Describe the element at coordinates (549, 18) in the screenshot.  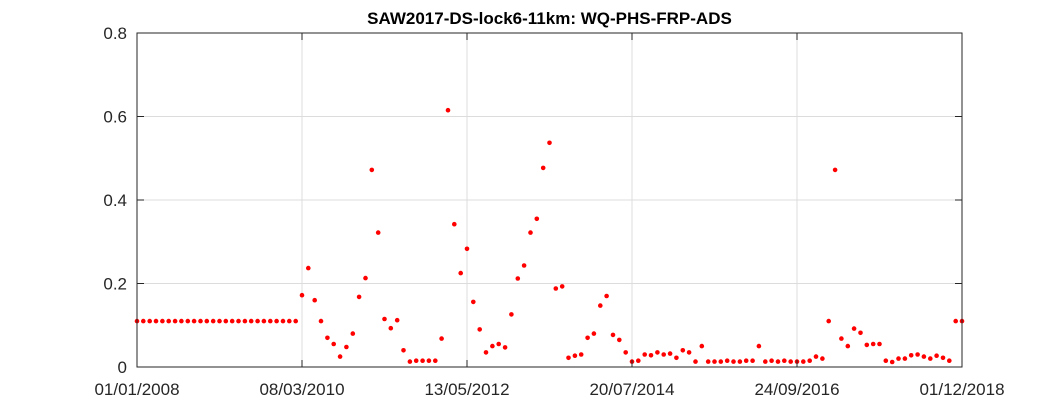
I see `chart-title: SAW2017-DS-lock6-11km: WQ-PHS-FRP-ADS` at that location.